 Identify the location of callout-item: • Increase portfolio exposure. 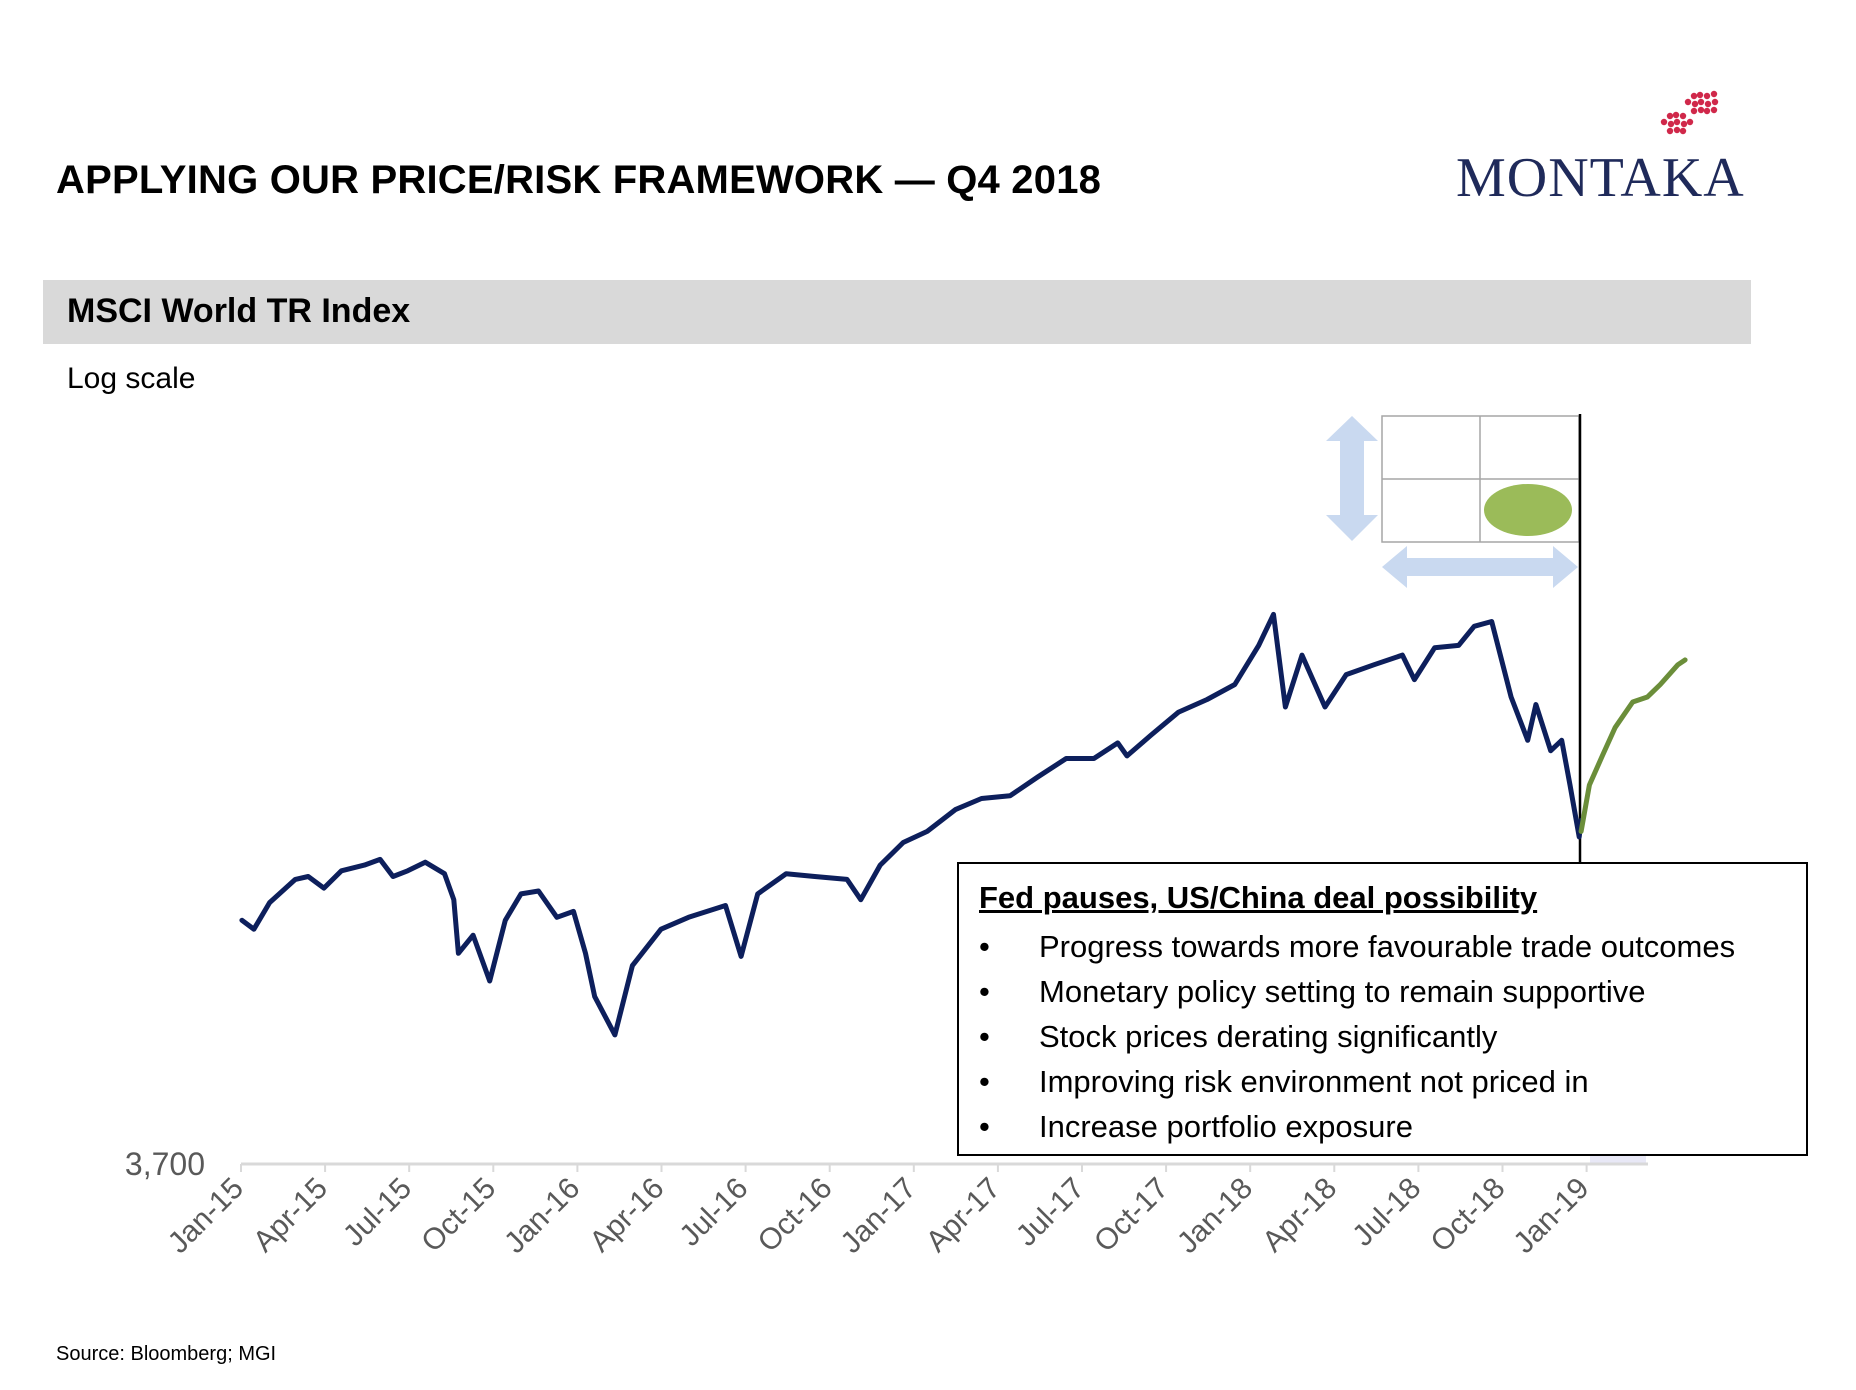
(1357, 1126).